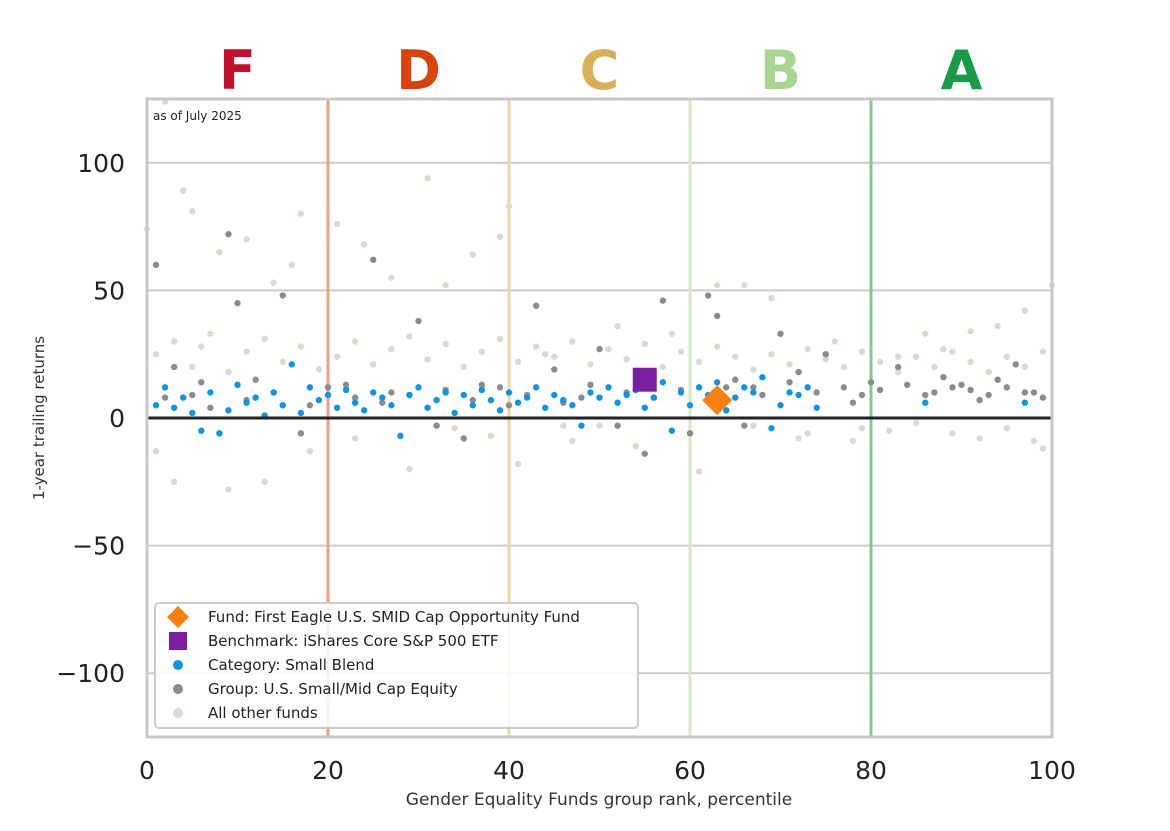 This screenshot has width=1170, height=831. Describe the element at coordinates (291, 665) in the screenshot. I see `legend-label: Category: Small Blend` at that location.